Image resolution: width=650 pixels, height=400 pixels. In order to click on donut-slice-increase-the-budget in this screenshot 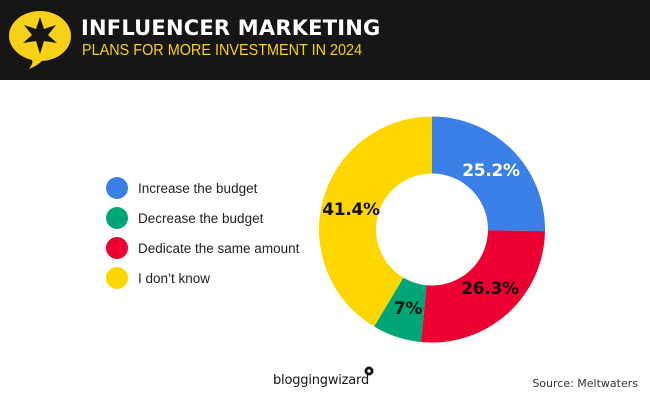, I will do `click(488, 174)`.